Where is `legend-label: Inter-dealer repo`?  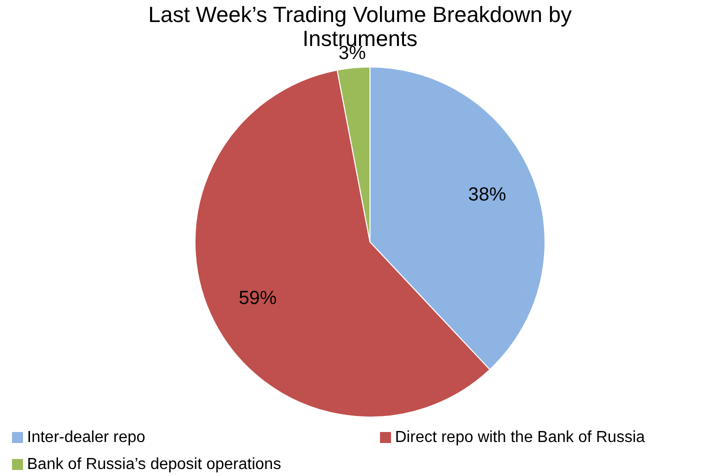
legend-label: Inter-dealer repo is located at coordinates (86, 437).